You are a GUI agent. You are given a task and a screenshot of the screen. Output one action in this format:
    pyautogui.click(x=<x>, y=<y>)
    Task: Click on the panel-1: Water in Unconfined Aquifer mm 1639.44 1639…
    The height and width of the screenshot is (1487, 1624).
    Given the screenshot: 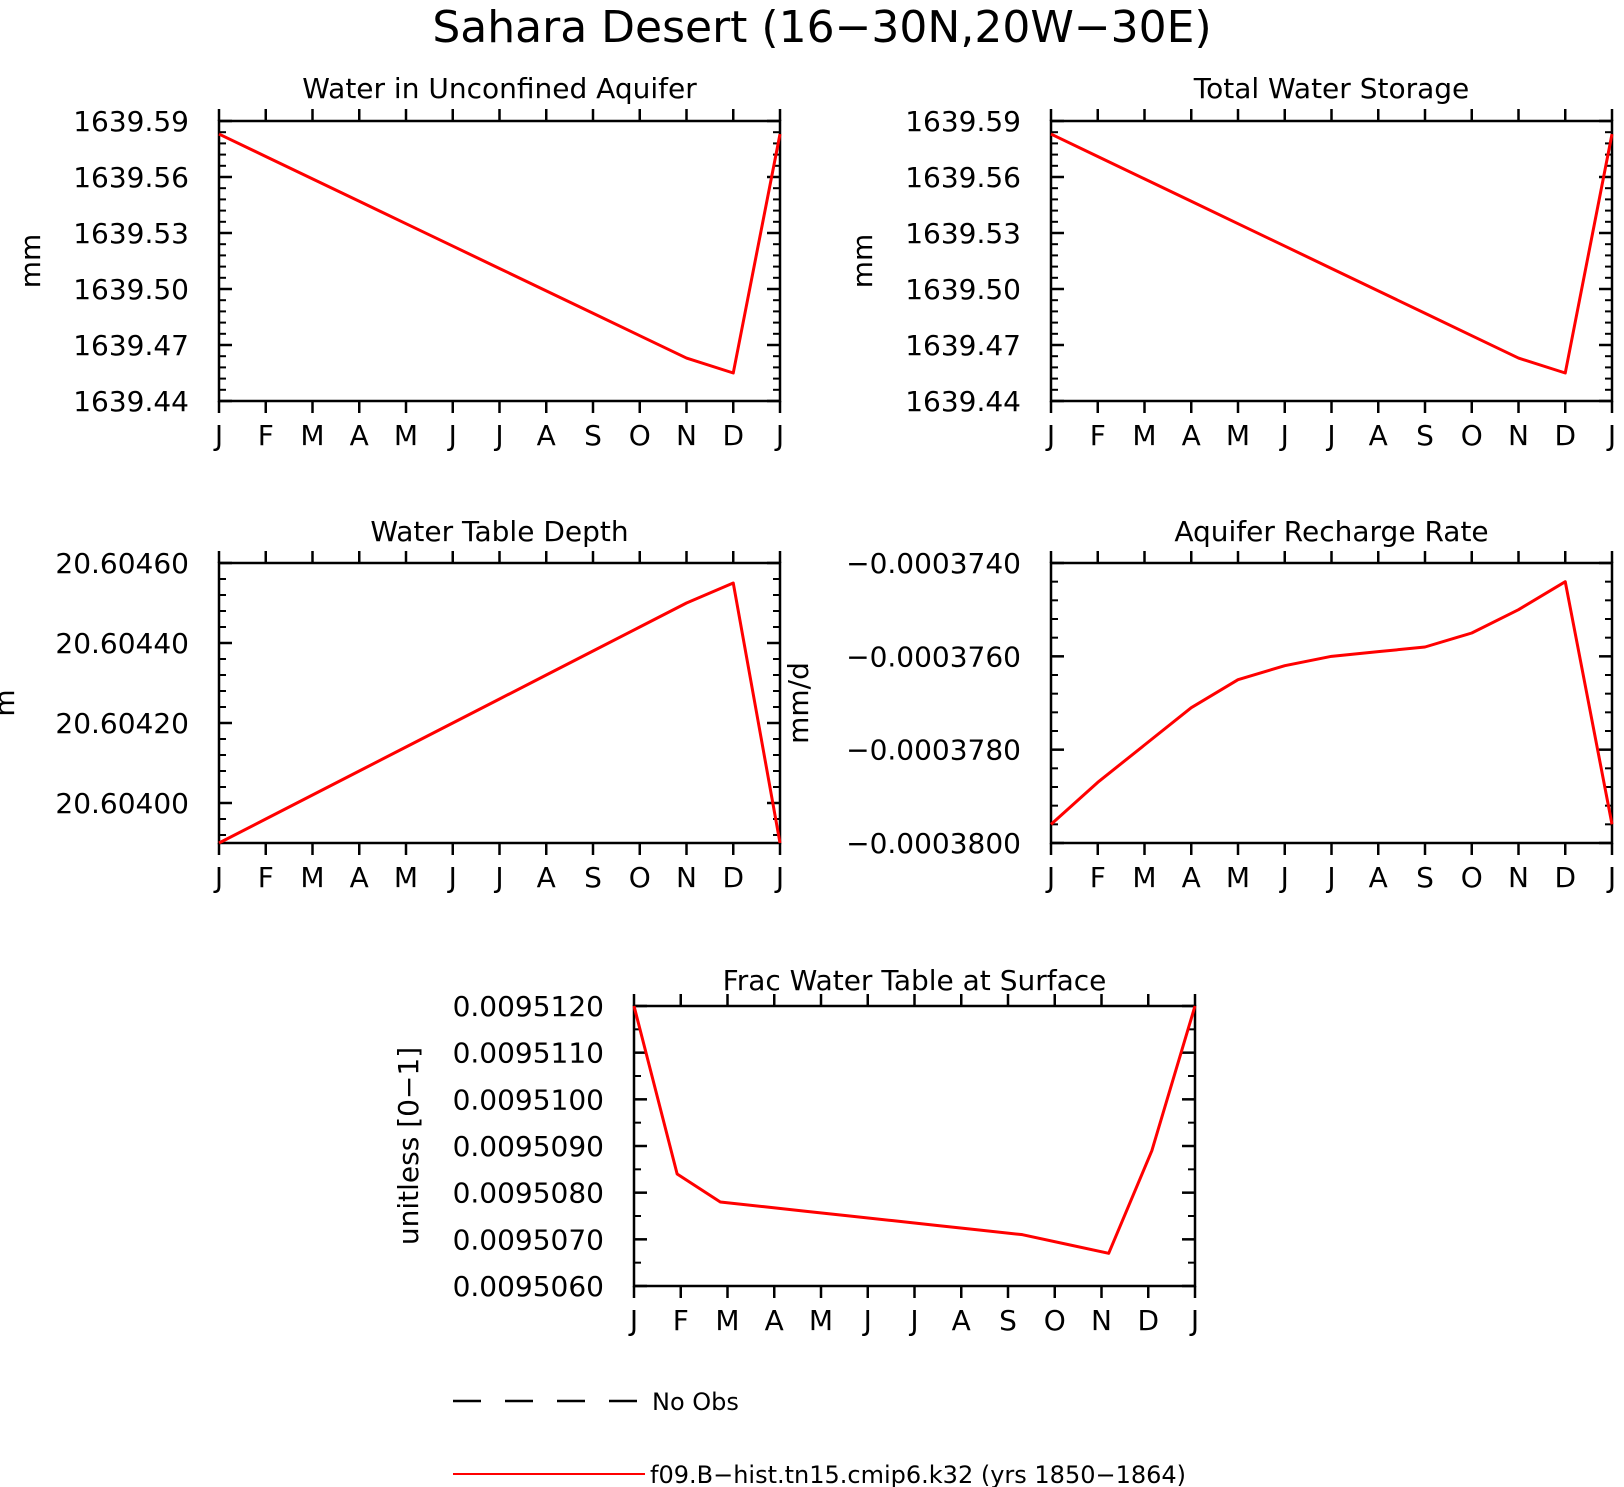 What is the action you would take?
    pyautogui.click(x=399, y=262)
    